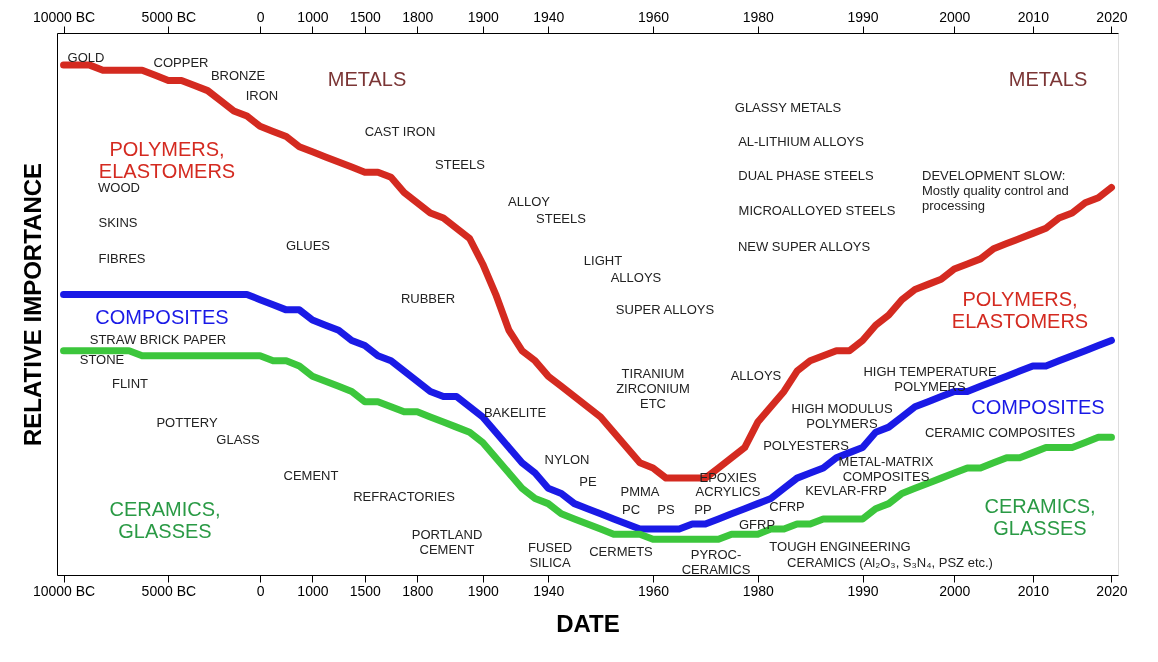 This screenshot has height=662, width=1158. What do you see at coordinates (955, 16) in the screenshot?
I see `category-label: 2000` at bounding box center [955, 16].